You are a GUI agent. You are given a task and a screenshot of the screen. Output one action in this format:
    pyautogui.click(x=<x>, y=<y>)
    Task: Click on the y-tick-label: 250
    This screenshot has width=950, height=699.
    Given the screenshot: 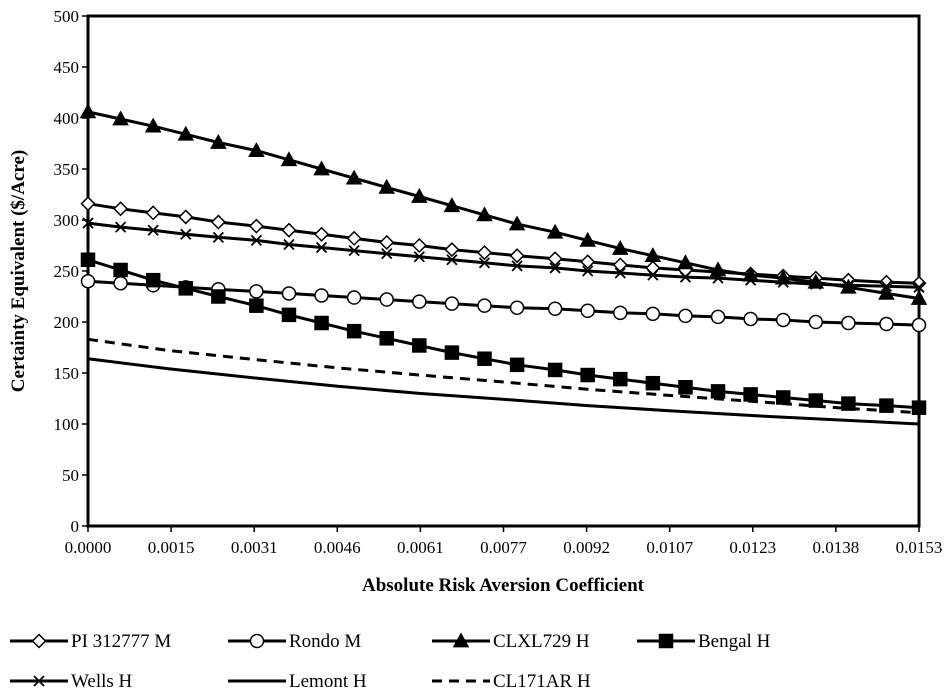 What is the action you would take?
    pyautogui.click(x=67, y=271)
    